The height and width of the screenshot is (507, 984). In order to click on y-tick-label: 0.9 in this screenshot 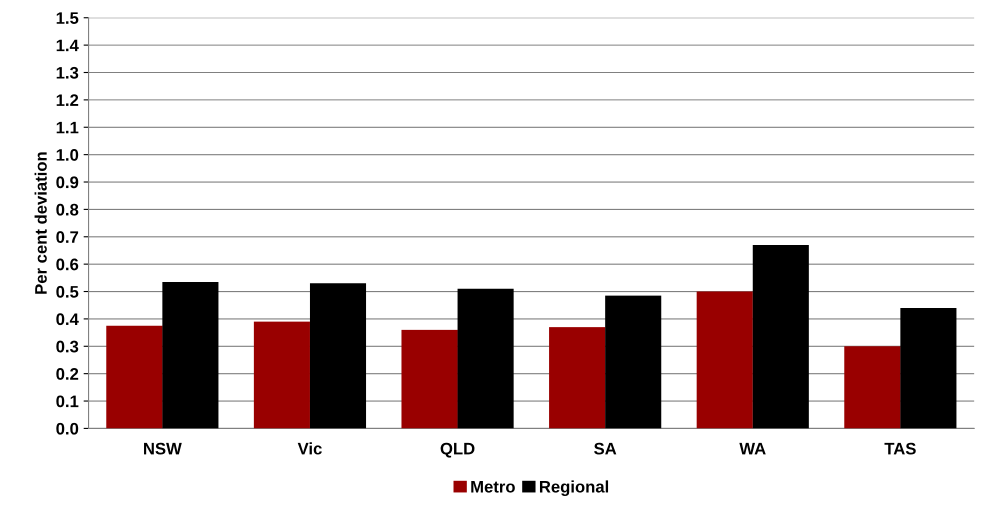, I will do `click(67, 182)`.